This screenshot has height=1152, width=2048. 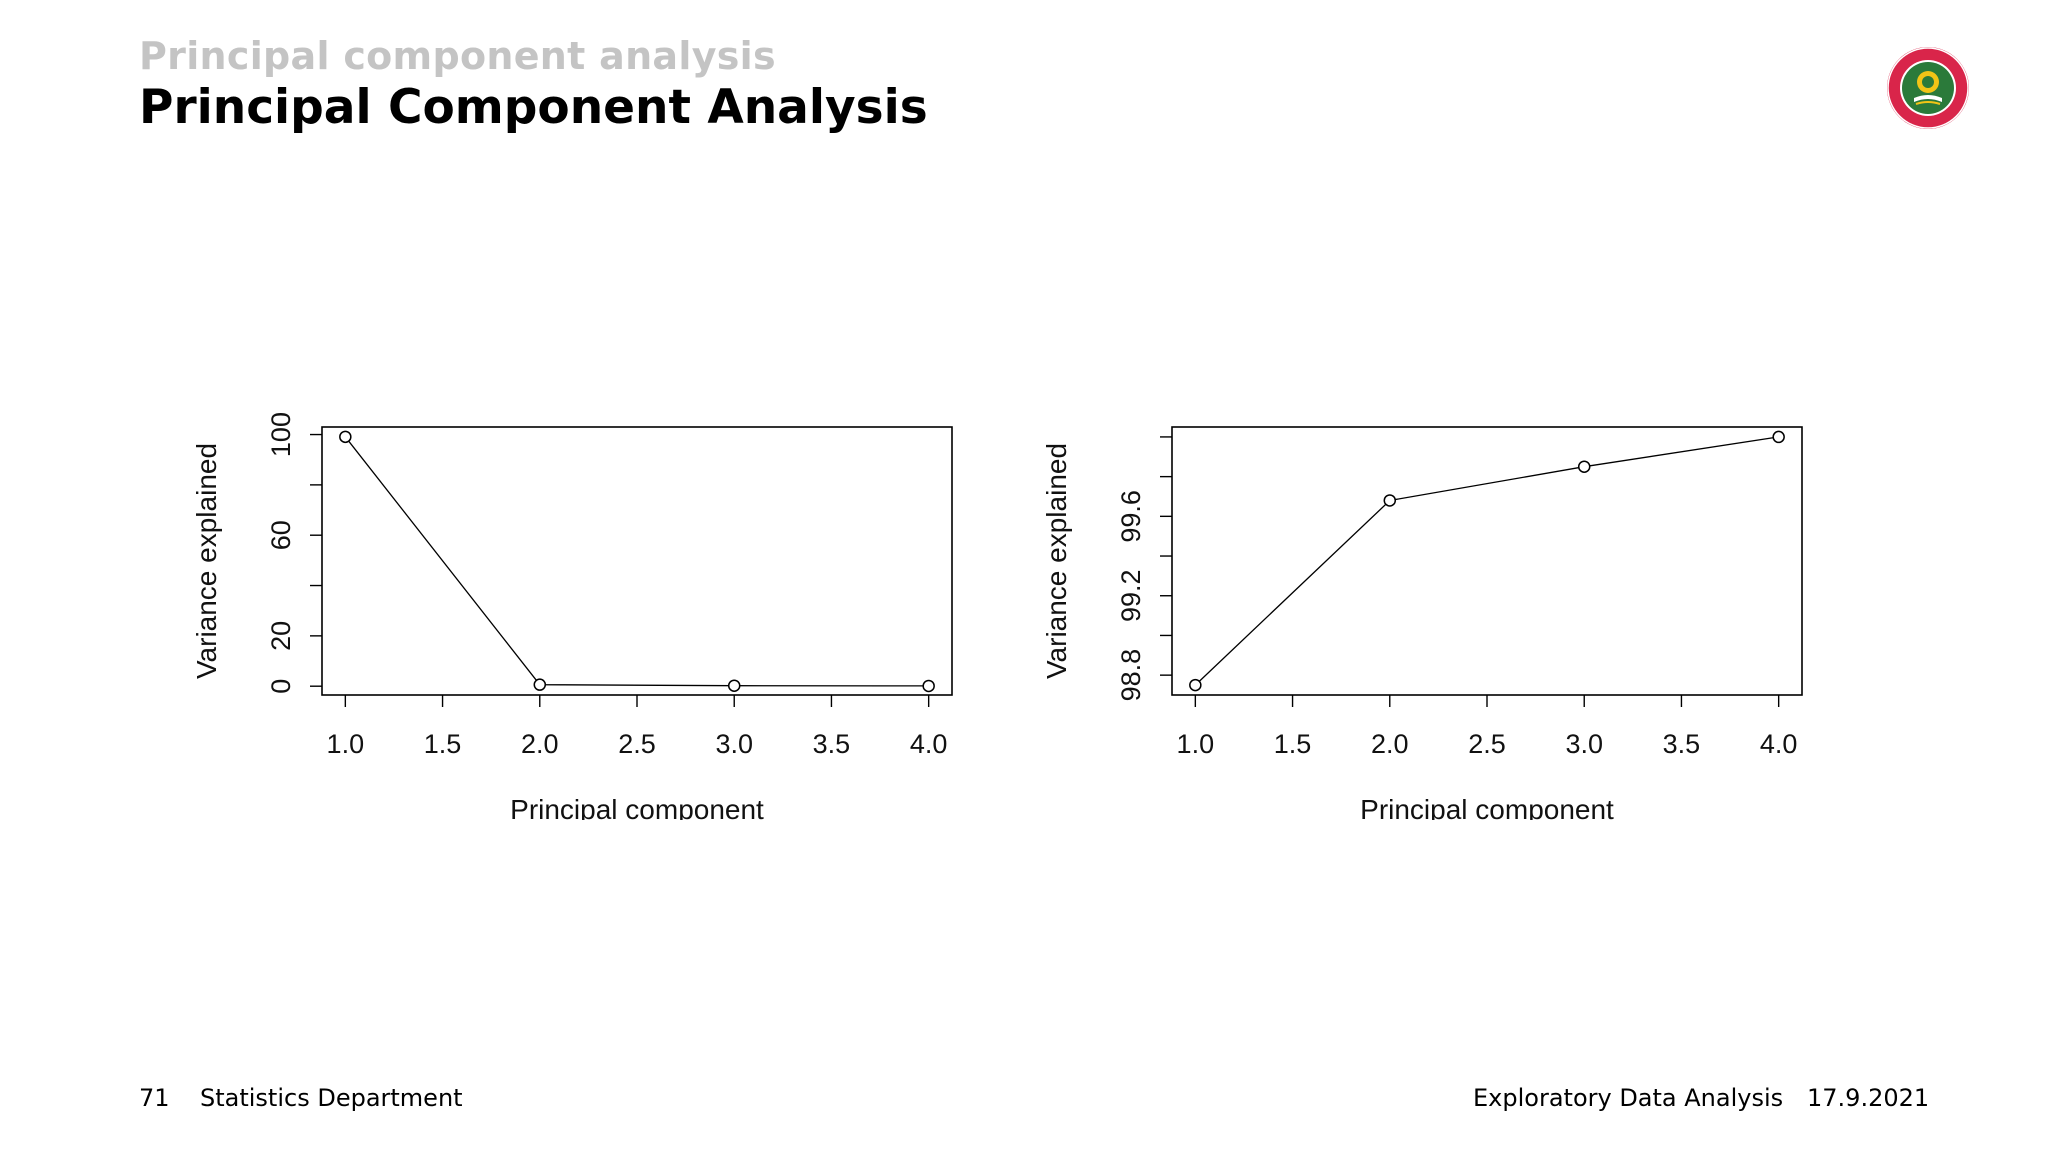 I want to click on university-seal-icon, so click(x=1928, y=88).